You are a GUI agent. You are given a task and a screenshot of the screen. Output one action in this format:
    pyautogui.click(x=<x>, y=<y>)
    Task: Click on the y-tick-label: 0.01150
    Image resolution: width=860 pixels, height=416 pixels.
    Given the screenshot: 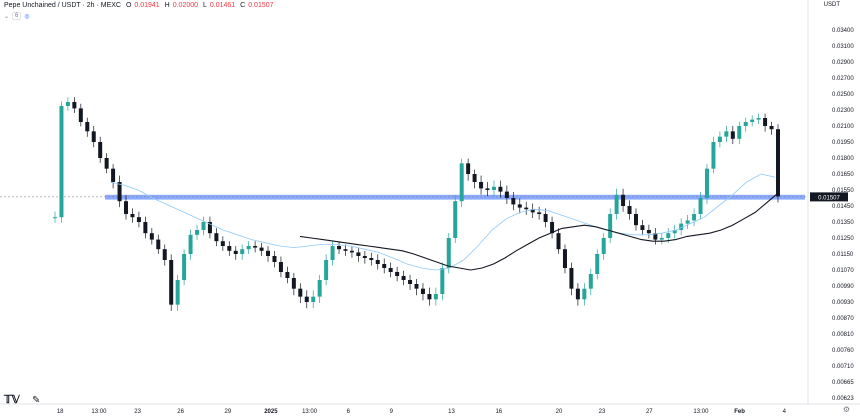 What is the action you would take?
    pyautogui.click(x=843, y=255)
    